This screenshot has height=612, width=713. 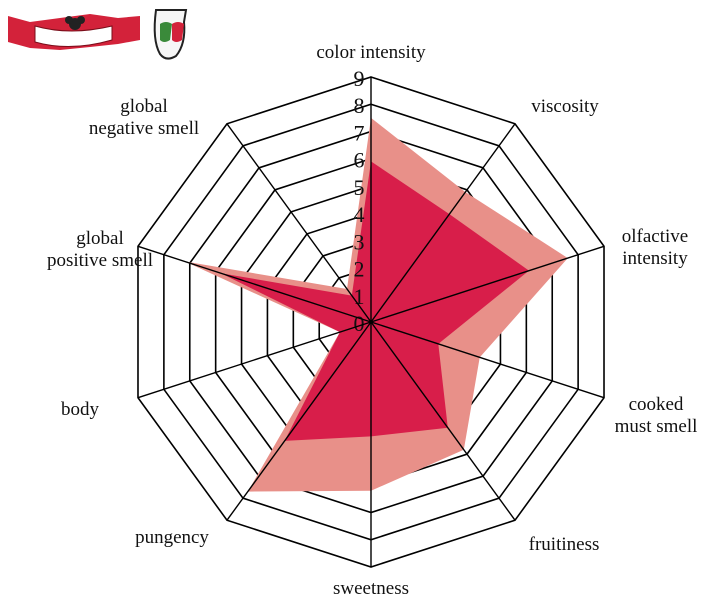 I want to click on tick-label-7: 7, so click(x=359, y=132).